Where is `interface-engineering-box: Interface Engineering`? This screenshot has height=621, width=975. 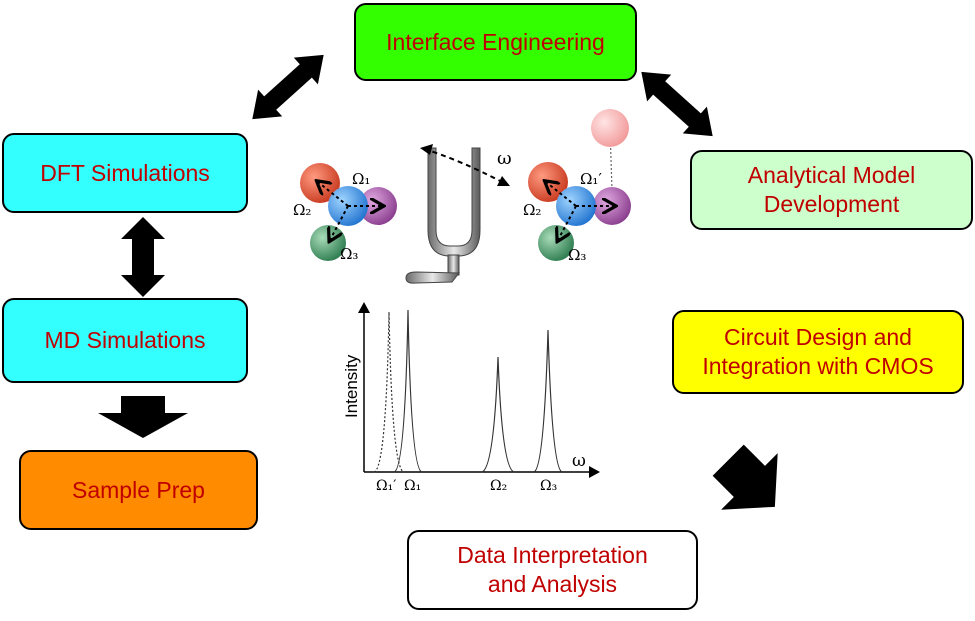 interface-engineering-box: Interface Engineering is located at coordinates (495, 42).